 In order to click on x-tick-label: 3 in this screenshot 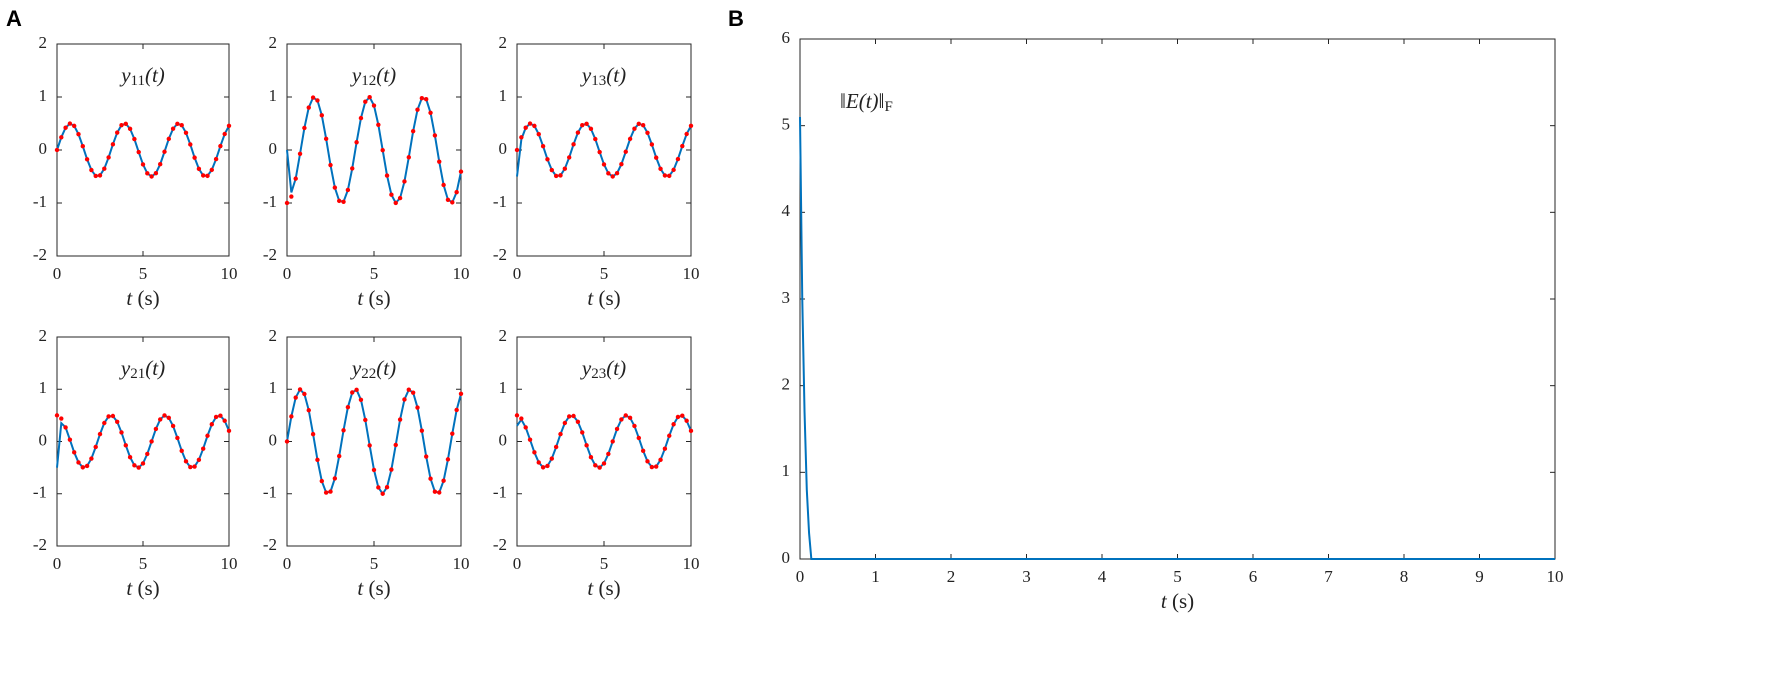, I will do `click(1026, 576)`.